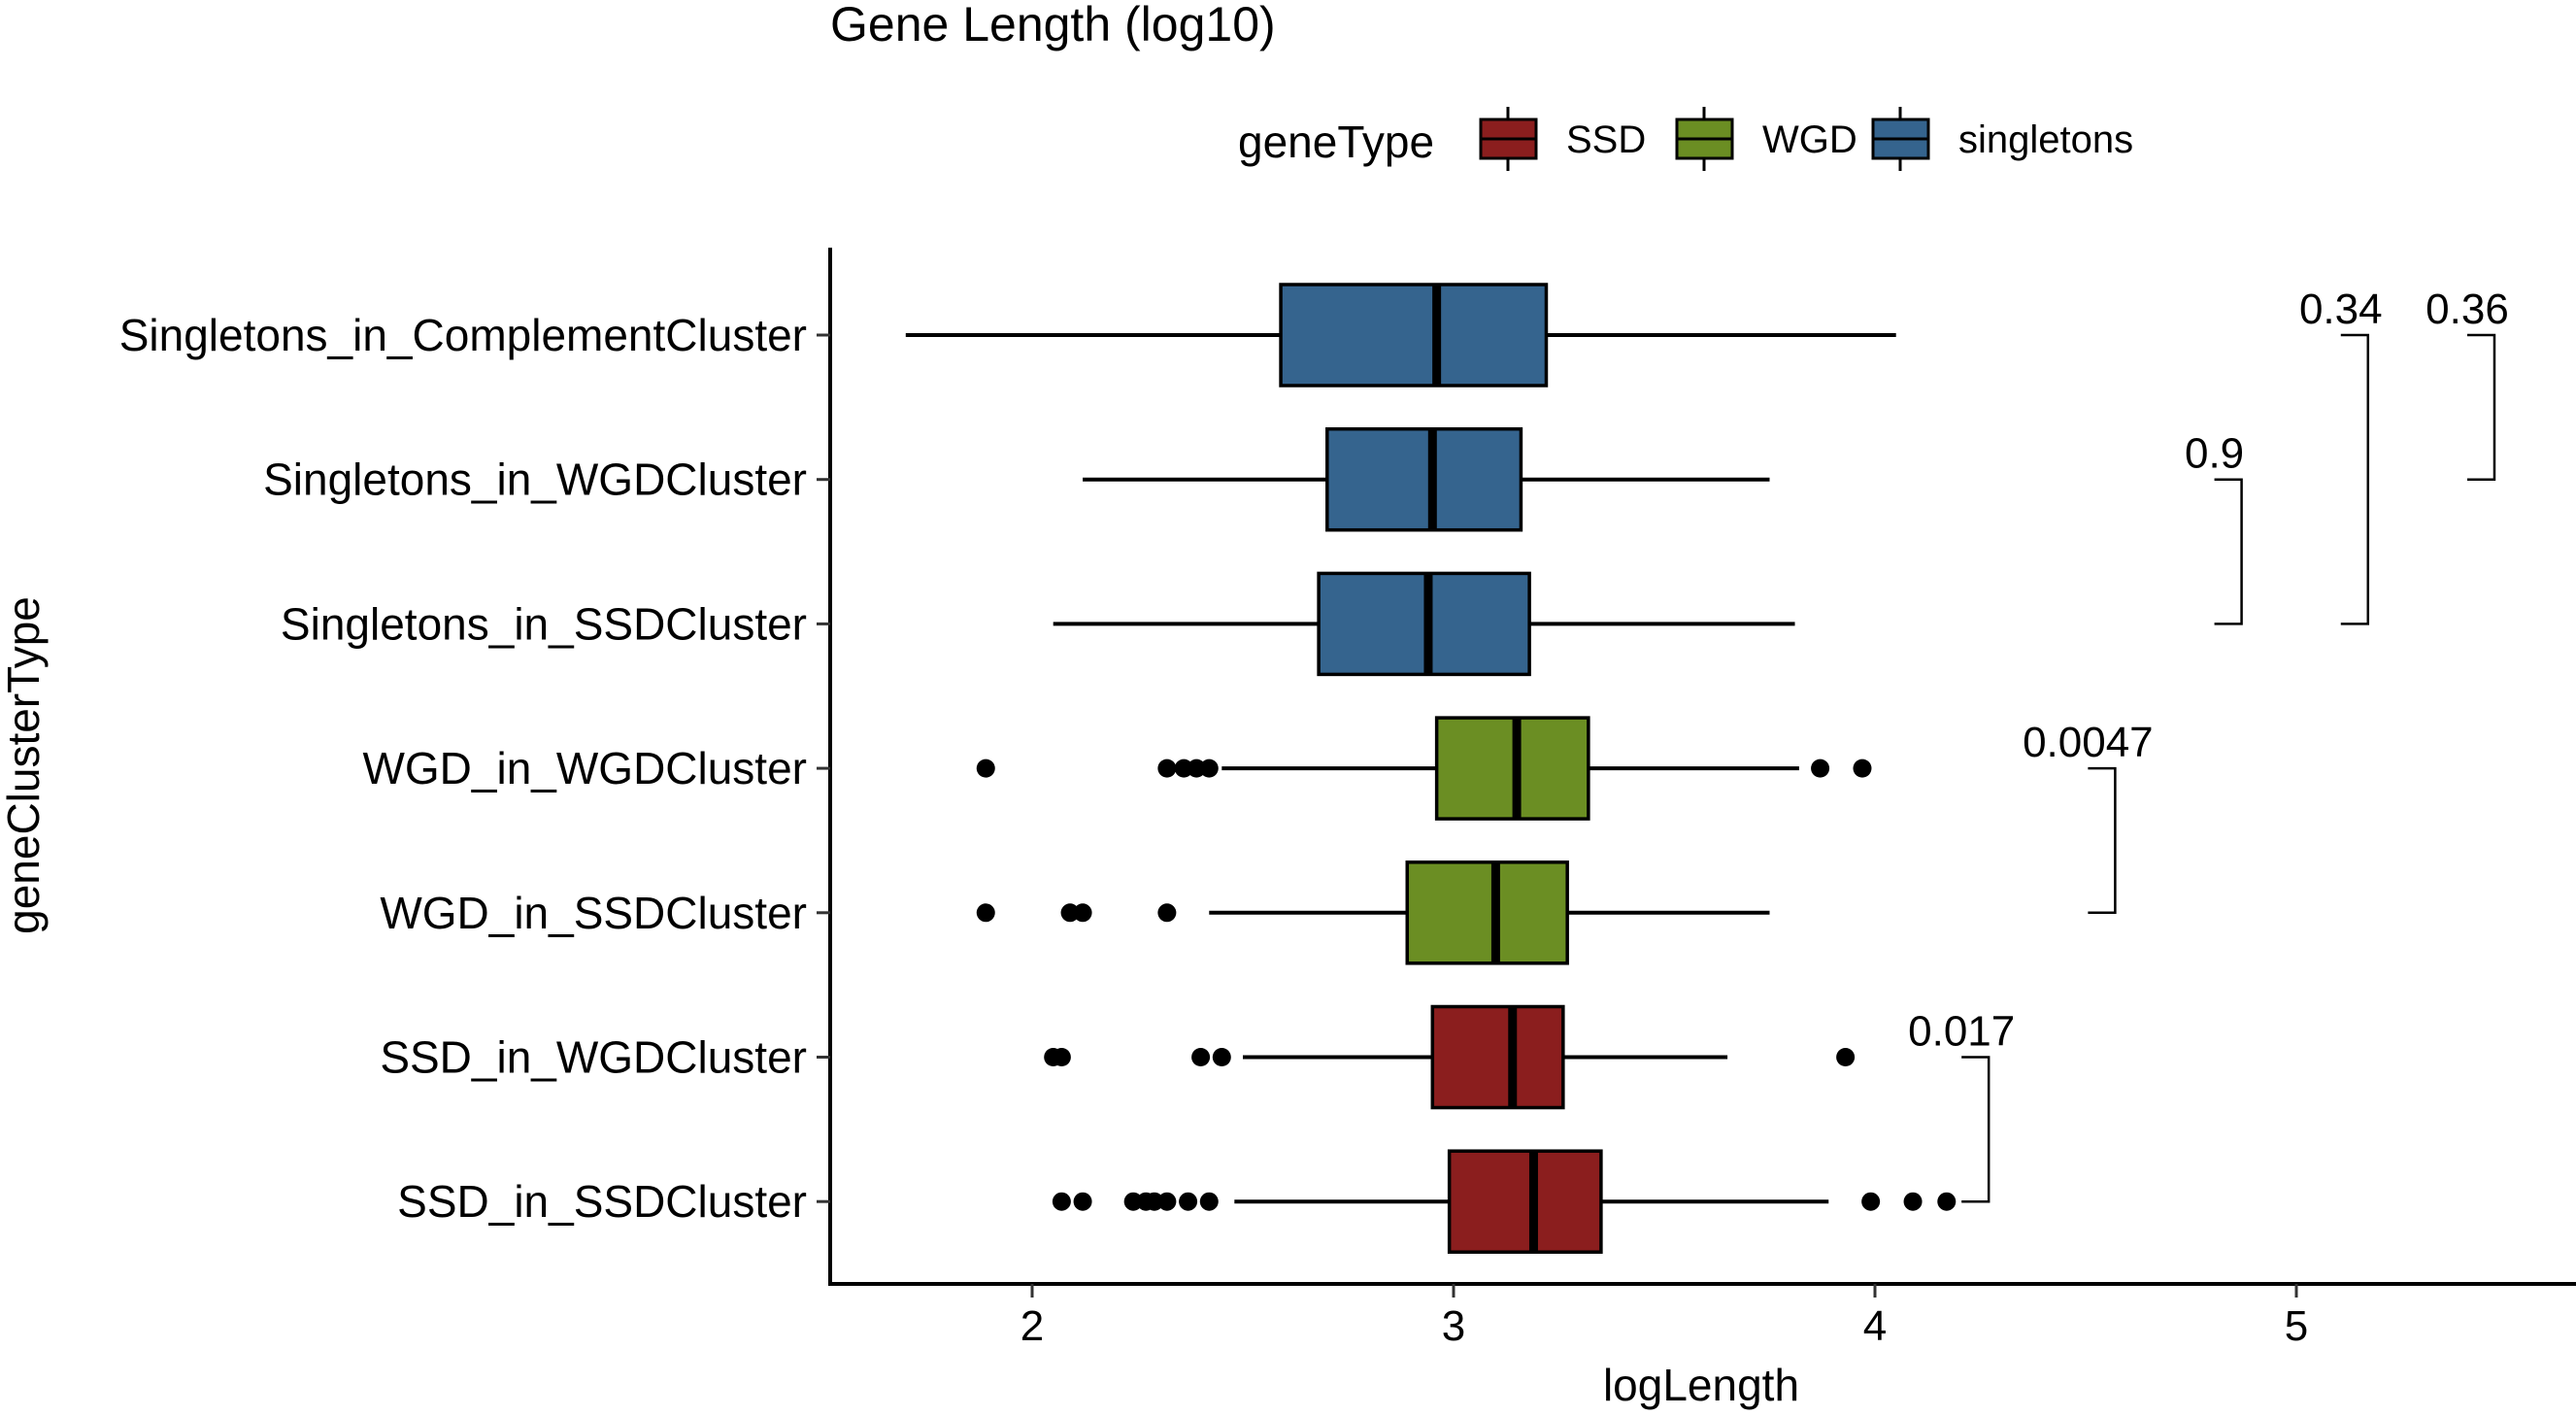  I want to click on legend-label: SSD, so click(1606, 139).